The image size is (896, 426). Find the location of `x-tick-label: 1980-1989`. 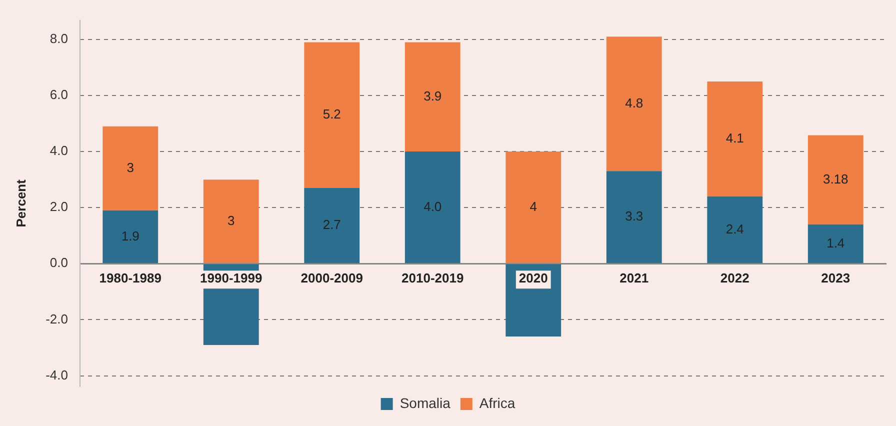

x-tick-label: 1980-1989 is located at coordinates (130, 278).